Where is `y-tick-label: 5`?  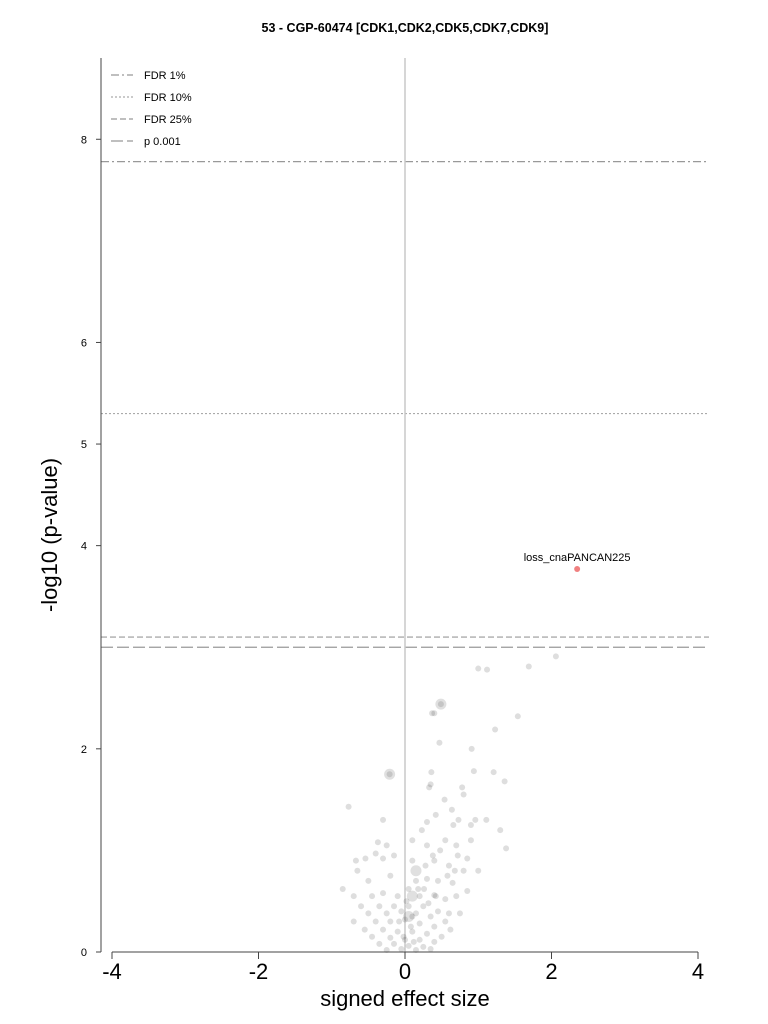 y-tick-label: 5 is located at coordinates (84, 445).